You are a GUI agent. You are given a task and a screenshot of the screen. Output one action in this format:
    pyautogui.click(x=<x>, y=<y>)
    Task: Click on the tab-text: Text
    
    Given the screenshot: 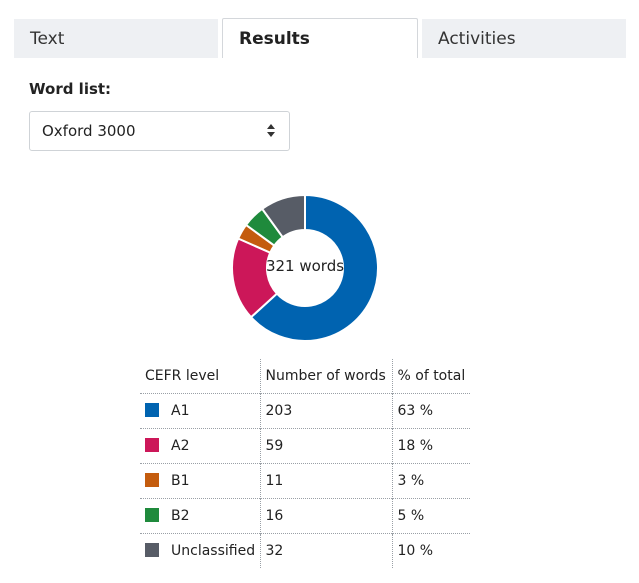 What is the action you would take?
    pyautogui.click(x=116, y=38)
    